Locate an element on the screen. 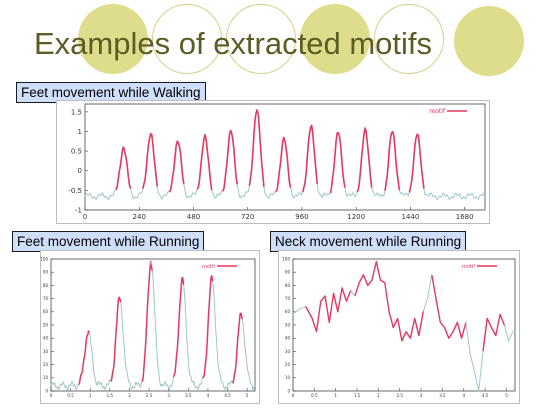  feet-running-y-tick-label: 30 is located at coordinates (46, 351).